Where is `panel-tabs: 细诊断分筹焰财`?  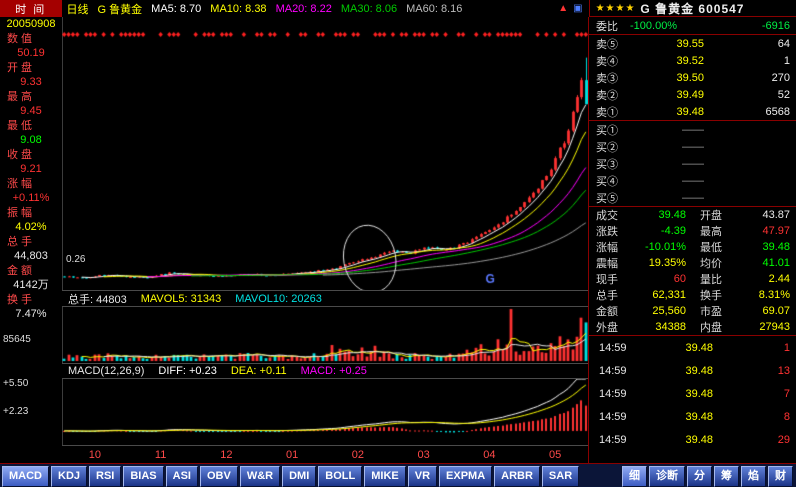
panel-tabs: 细诊断分筹焰财 is located at coordinates (709, 476).